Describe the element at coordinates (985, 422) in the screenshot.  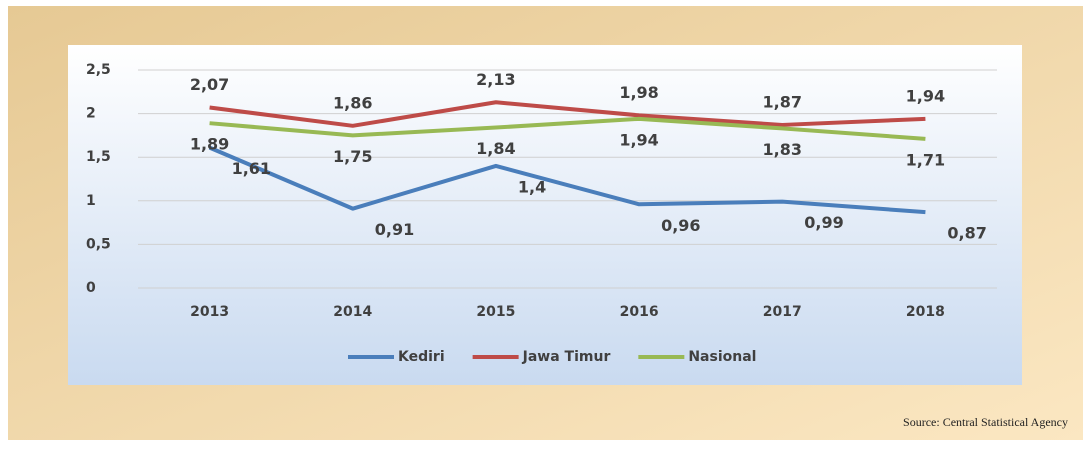
I see `source-note: Source: Central Statistical Agency` at that location.